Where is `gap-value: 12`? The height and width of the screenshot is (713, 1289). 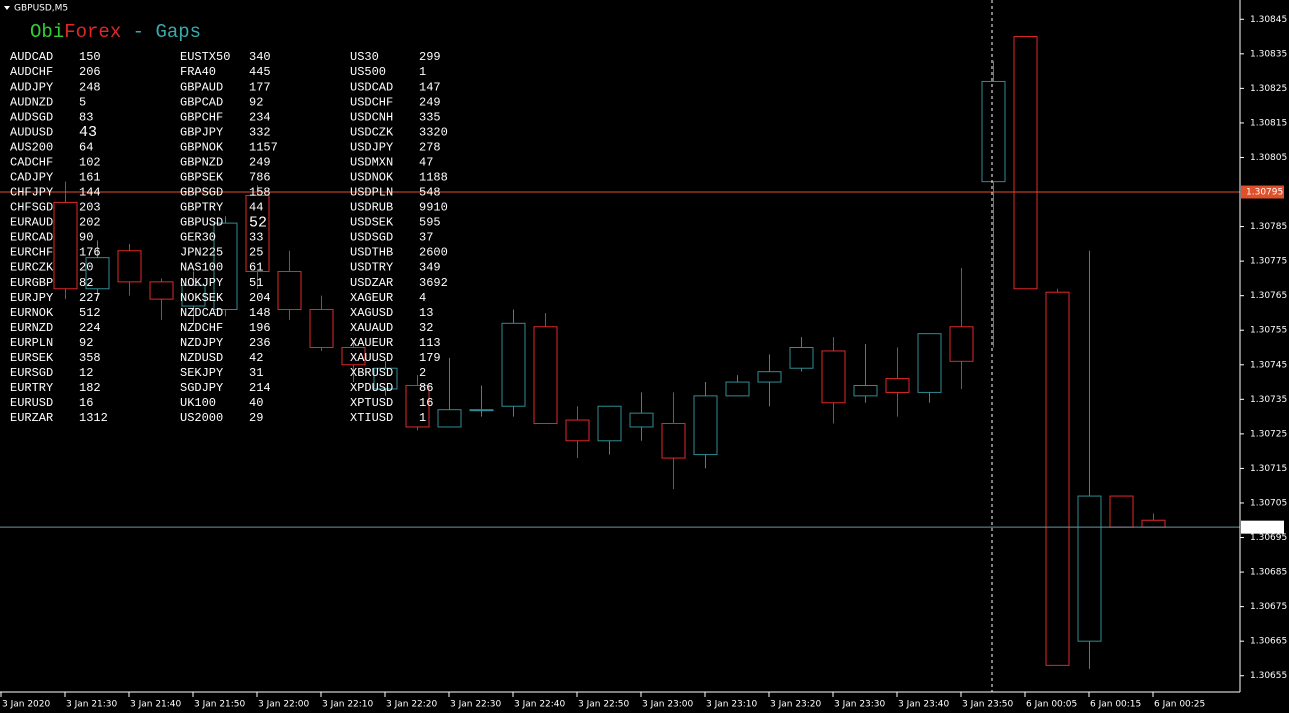 gap-value: 12 is located at coordinates (86, 373).